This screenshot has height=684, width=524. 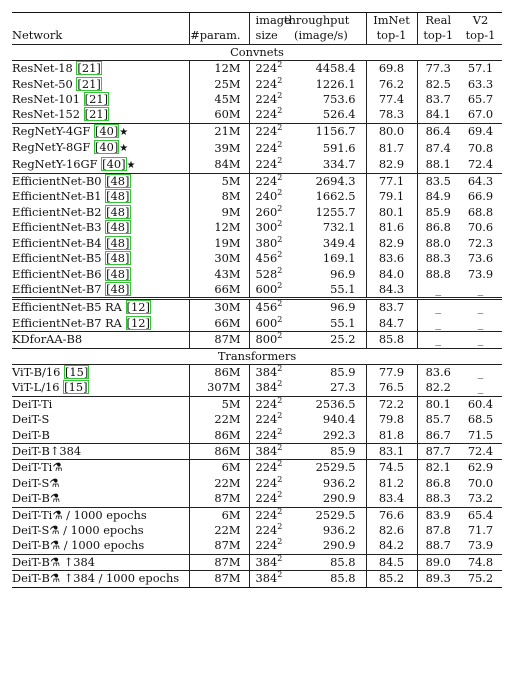 What do you see at coordinates (480, 419) in the screenshot?
I see `v2-top1: 68.5` at bounding box center [480, 419].